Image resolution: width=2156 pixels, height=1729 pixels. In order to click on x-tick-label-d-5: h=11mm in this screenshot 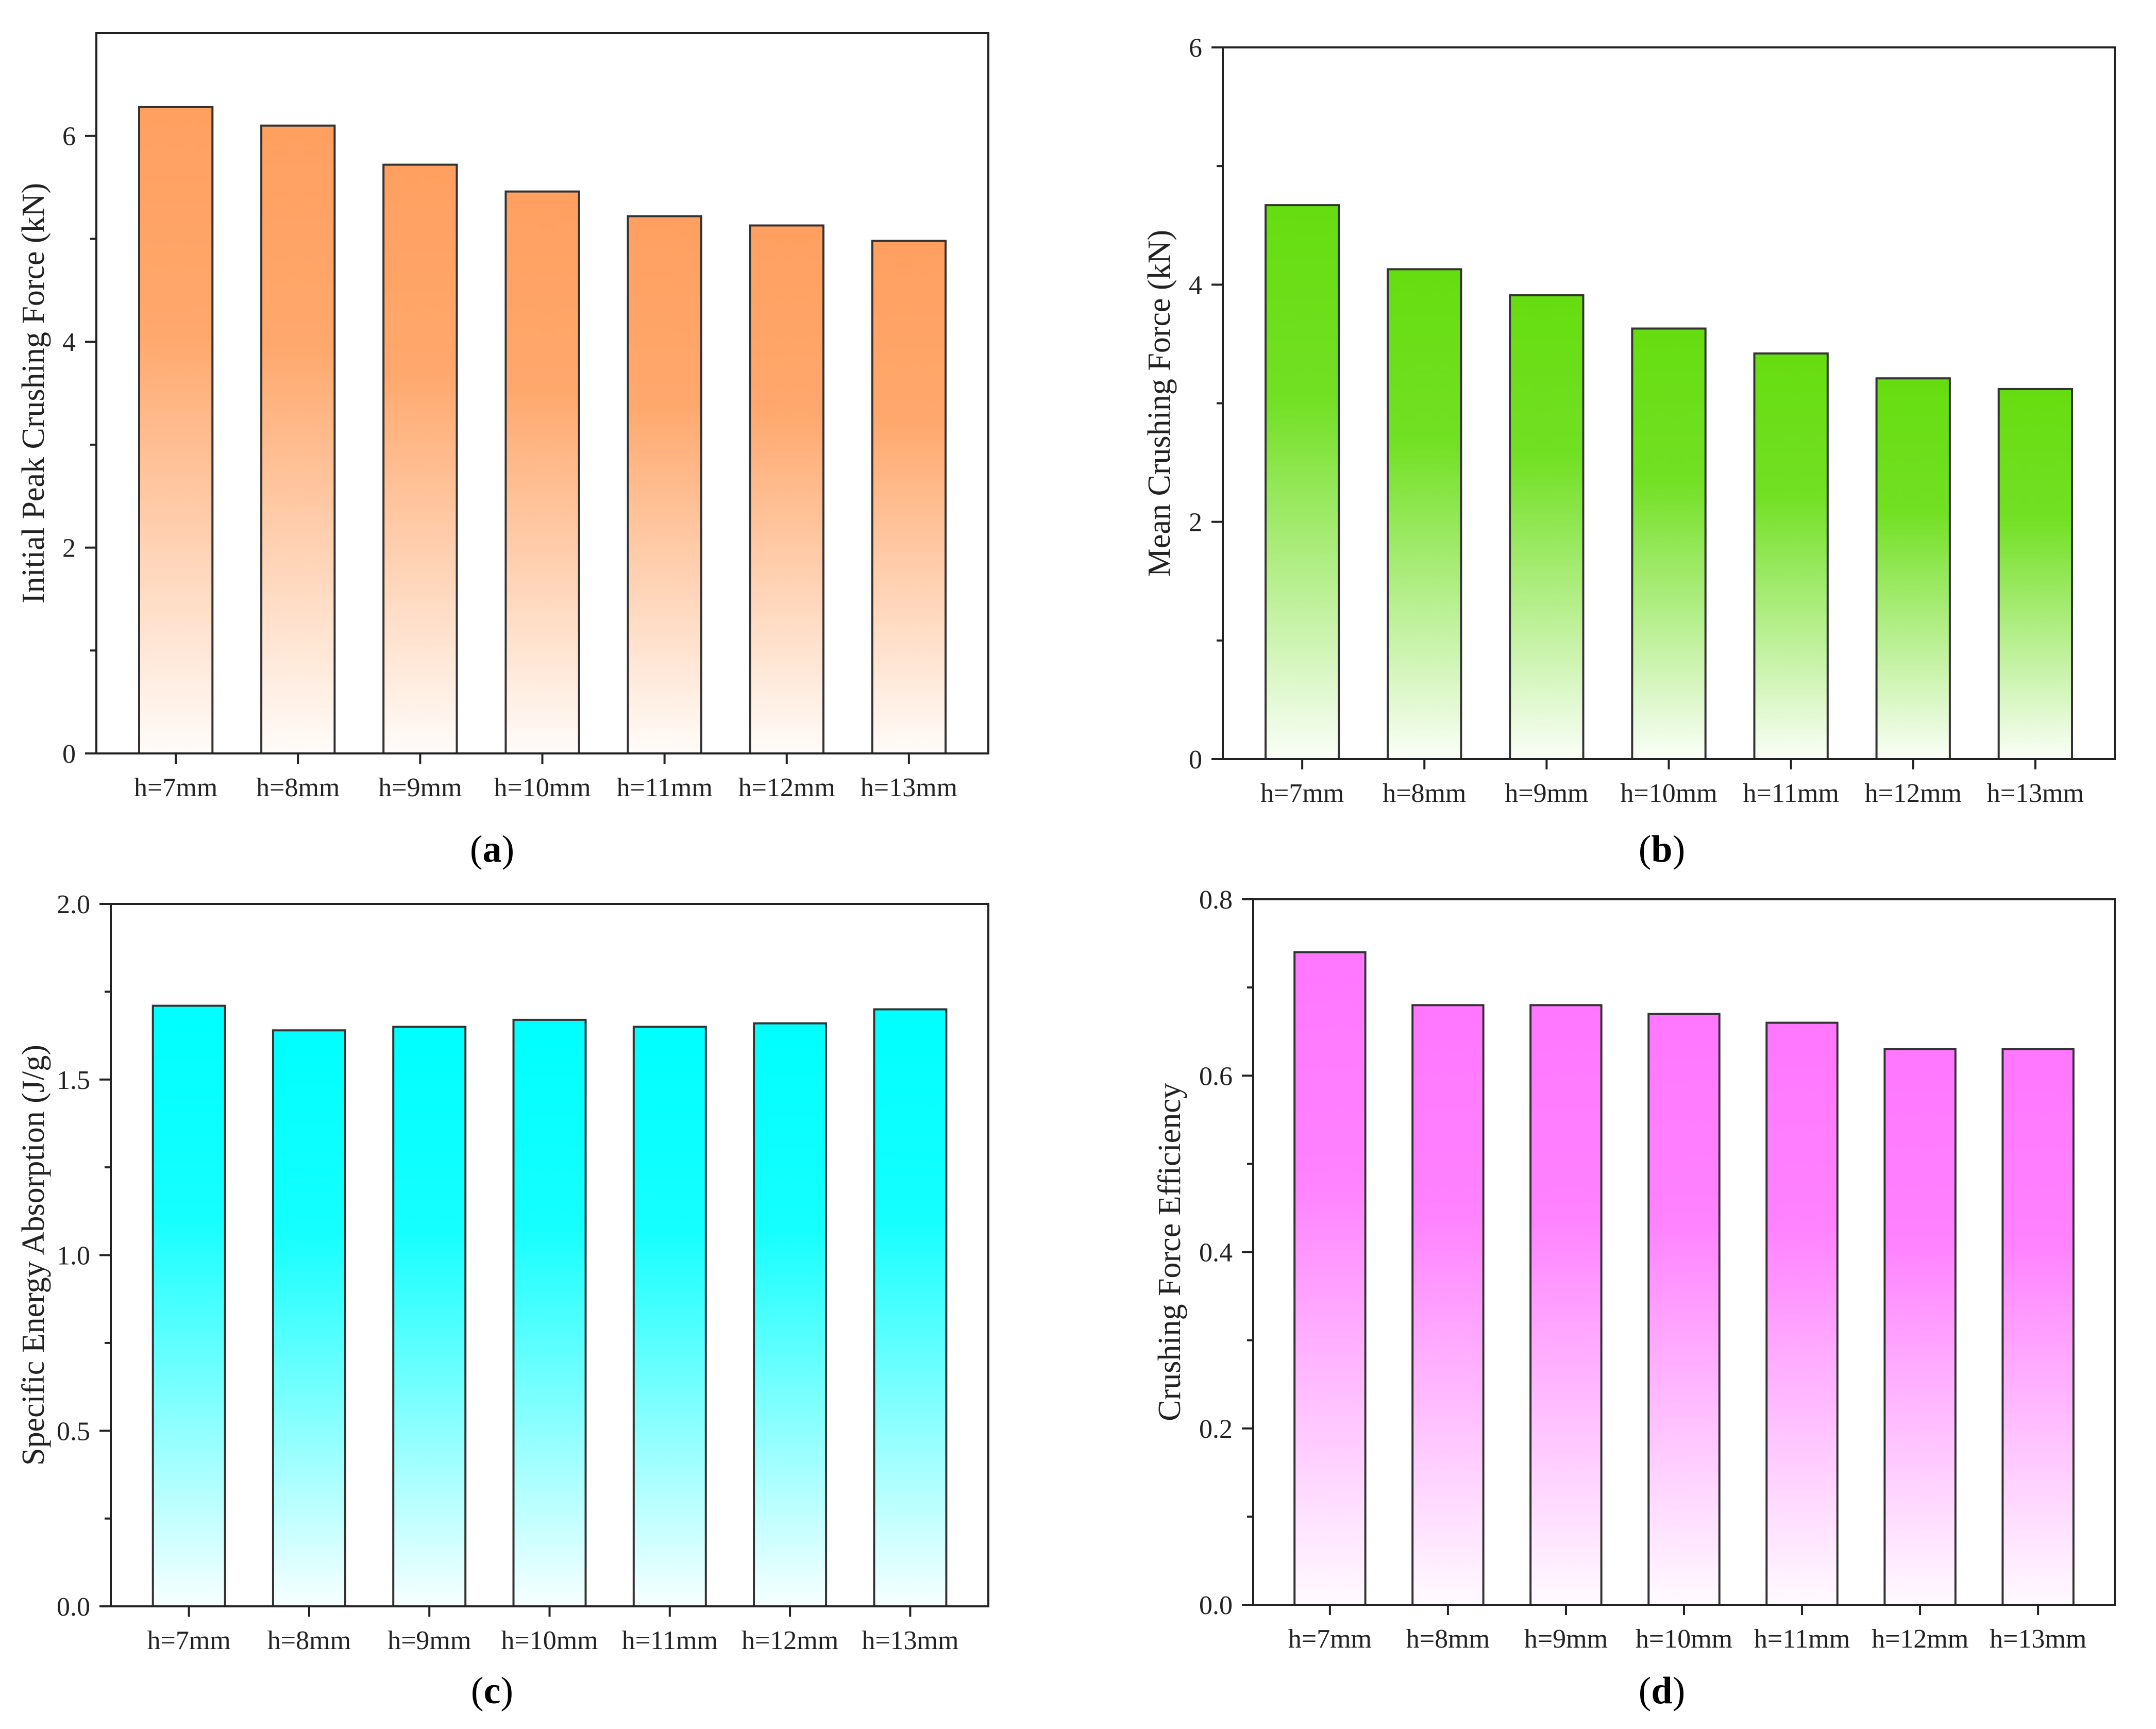, I will do `click(1802, 1639)`.